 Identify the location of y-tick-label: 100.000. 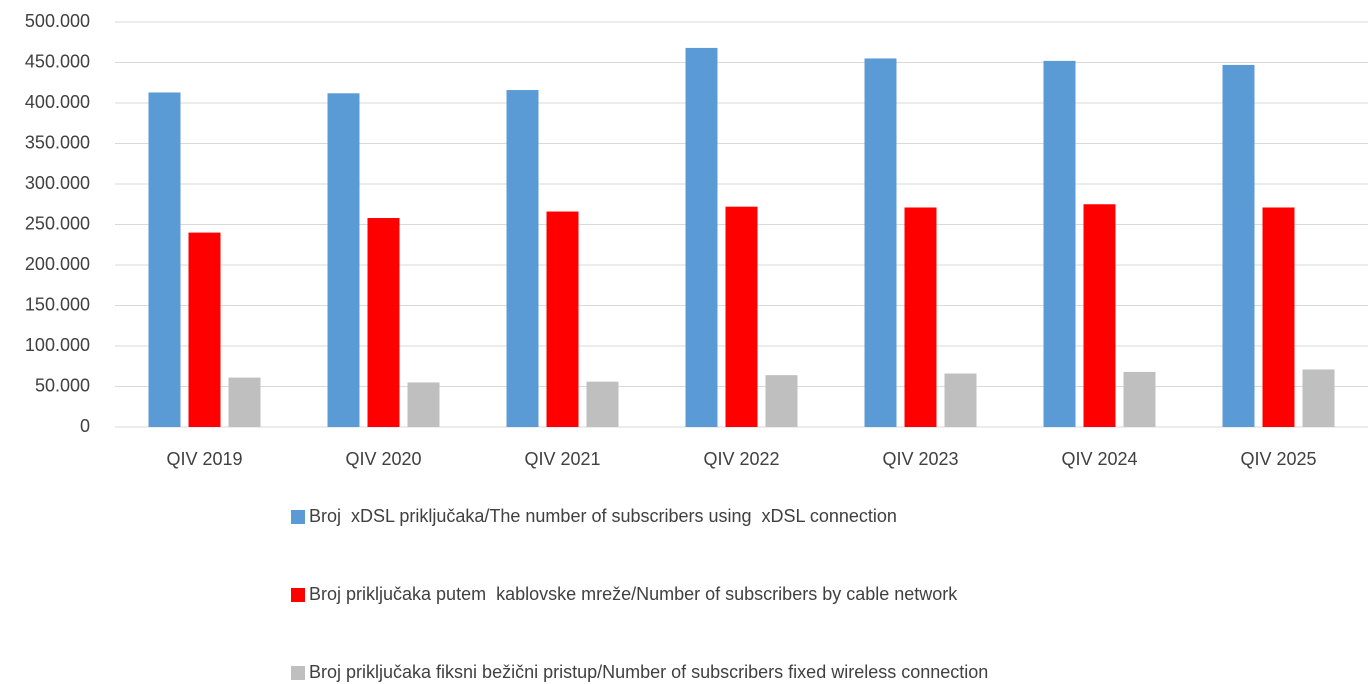
(57, 345).